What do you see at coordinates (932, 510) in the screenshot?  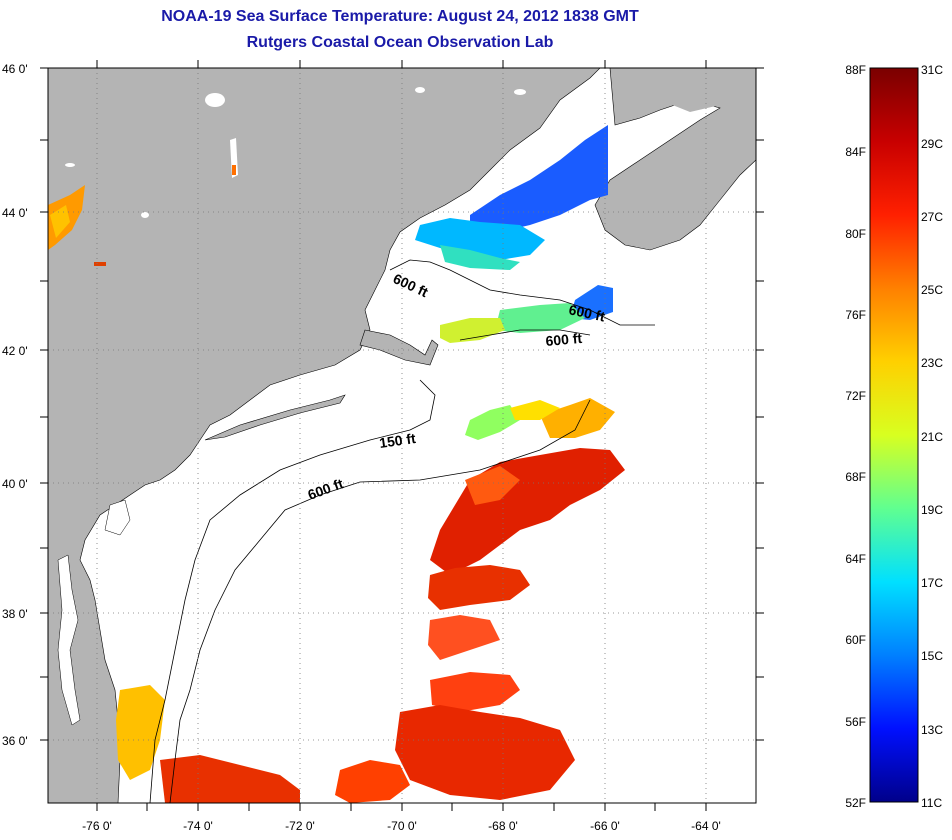 I see `cb-c-label: 19C` at bounding box center [932, 510].